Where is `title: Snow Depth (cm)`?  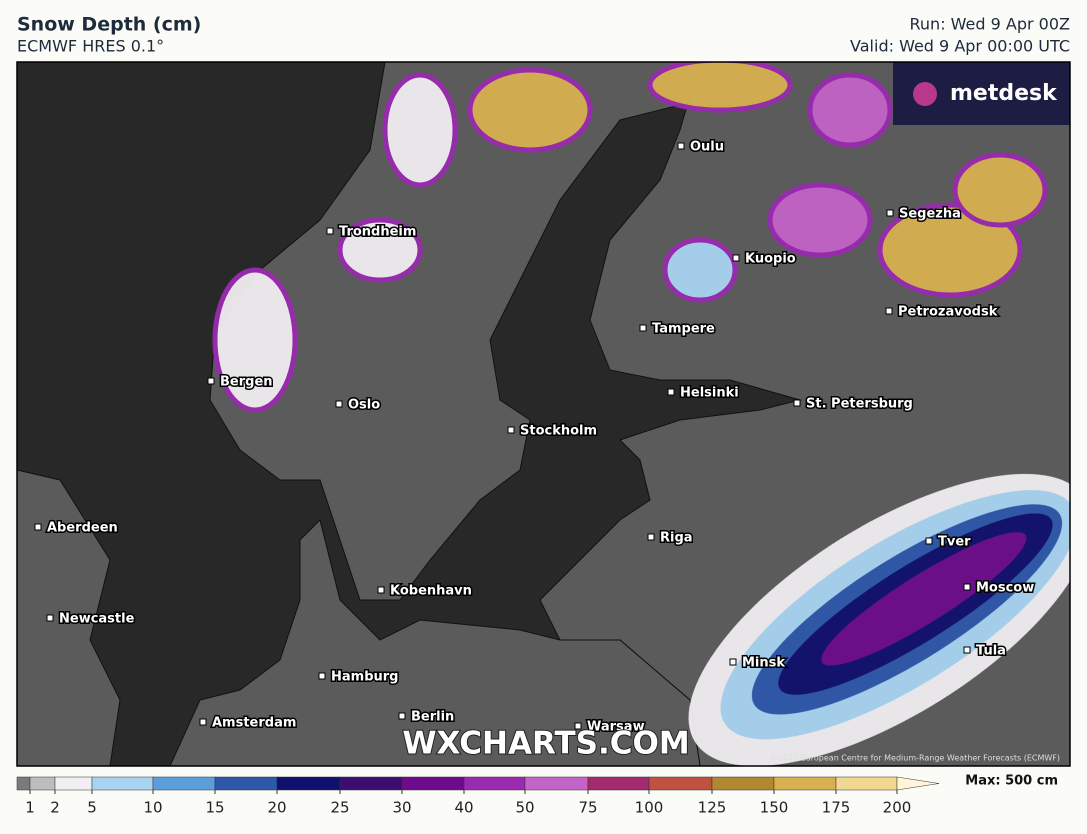 title: Snow Depth (cm) is located at coordinates (109, 25).